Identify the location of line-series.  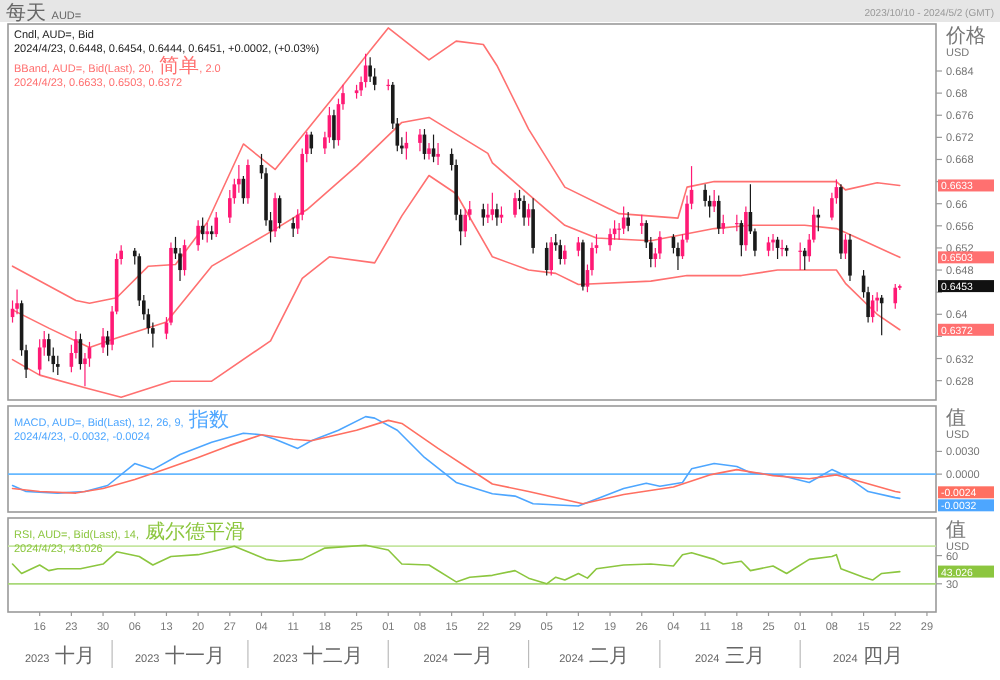
(456, 564).